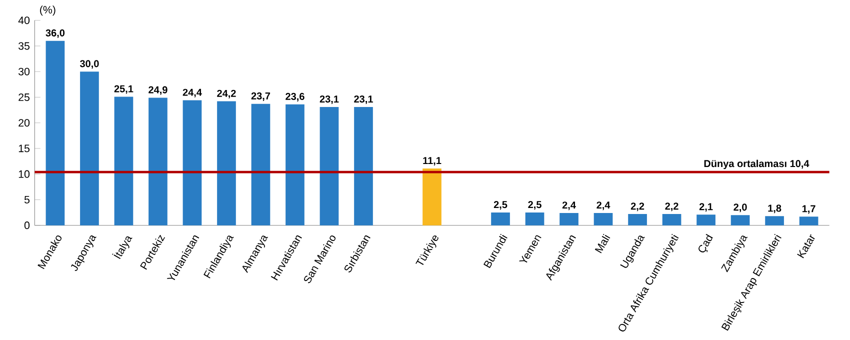 The image size is (850, 340). What do you see at coordinates (432, 161) in the screenshot?
I see `data-label: 11,1` at bounding box center [432, 161].